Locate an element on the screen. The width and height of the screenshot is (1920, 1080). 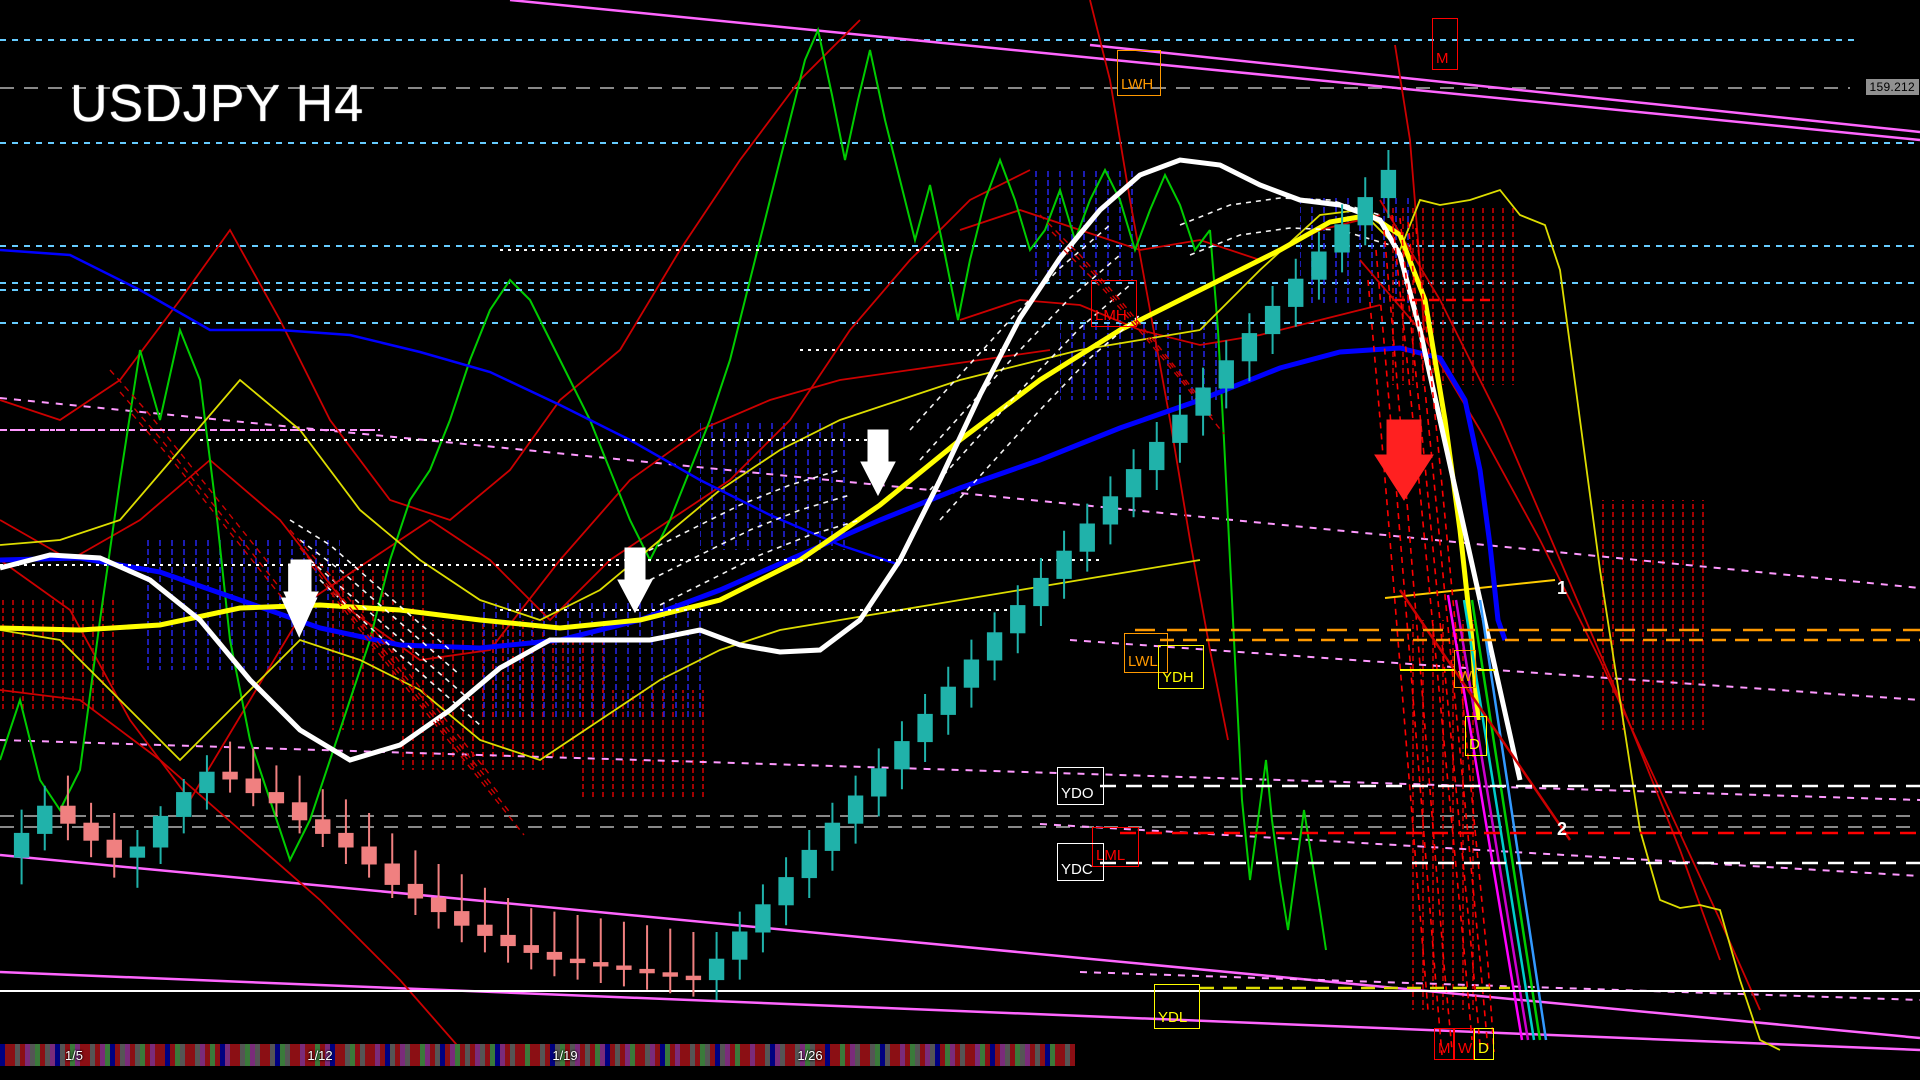
level-label-w-bottom: W is located at coordinates (1464, 1044).